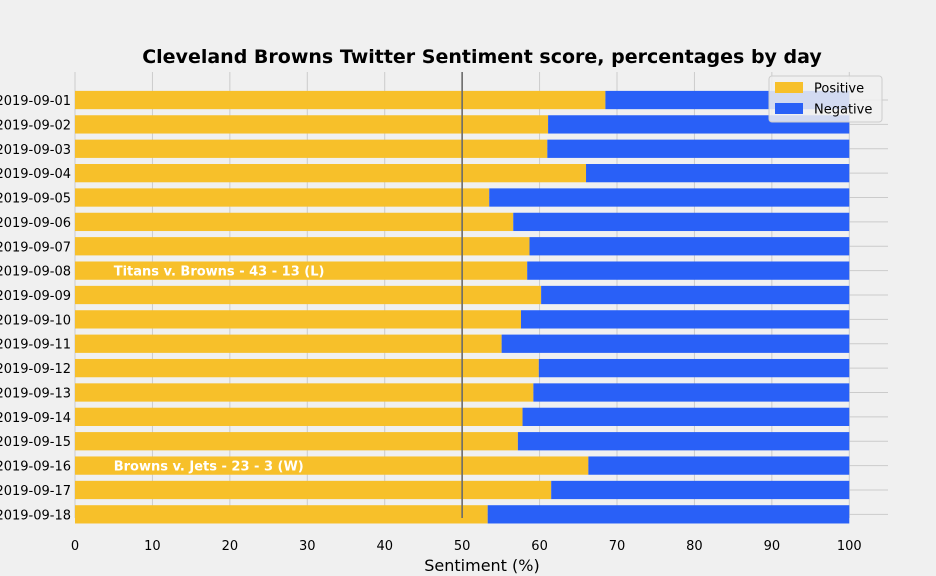 The width and height of the screenshot is (936, 576). What do you see at coordinates (825, 99) in the screenshot?
I see `legend: Positive Negative` at bounding box center [825, 99].